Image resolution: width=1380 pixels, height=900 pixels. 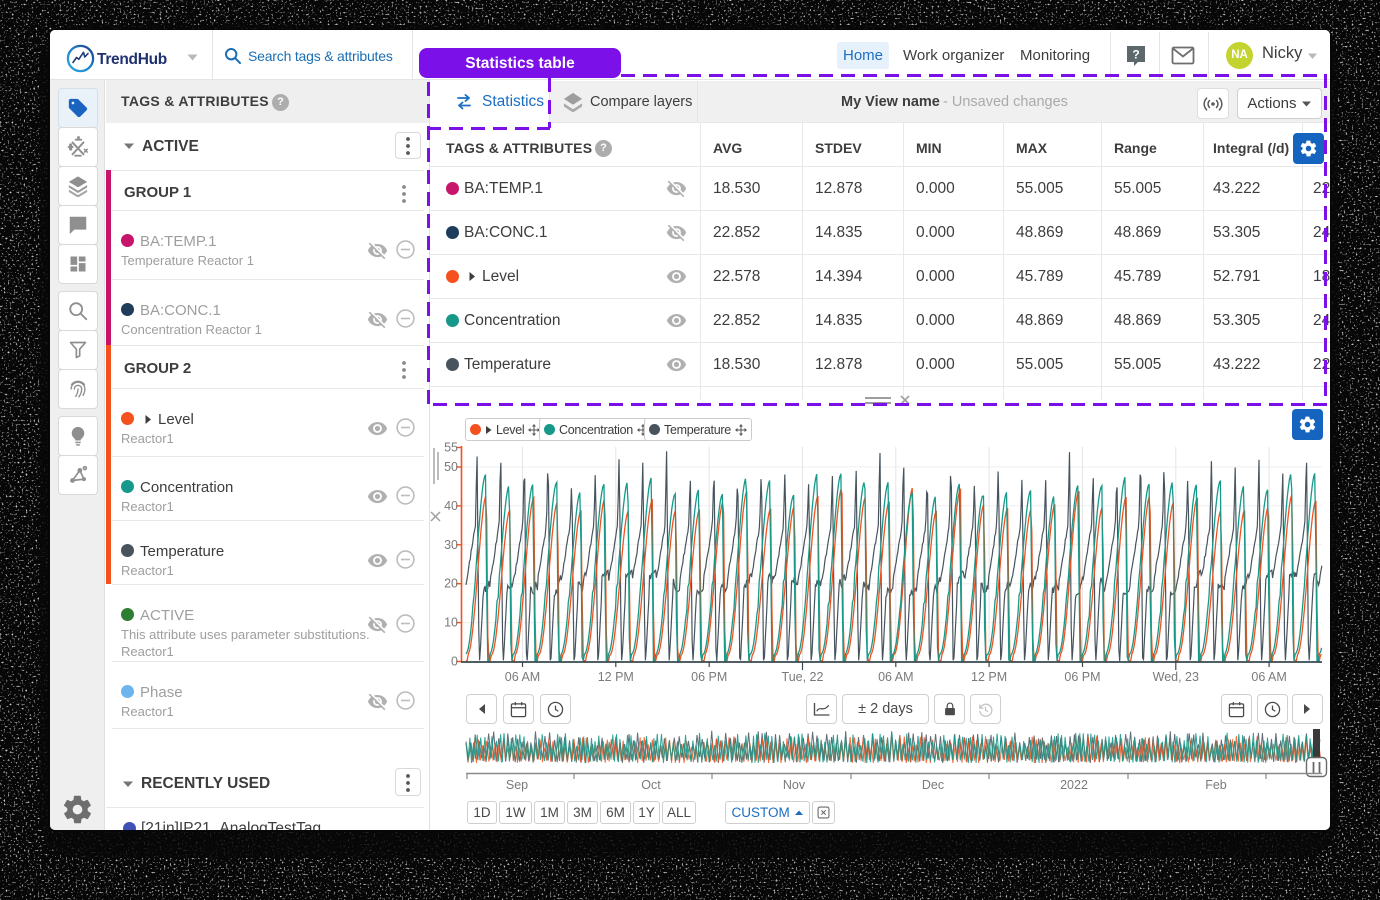 I want to click on svg-text: Wed, 23, so click(x=1176, y=677).